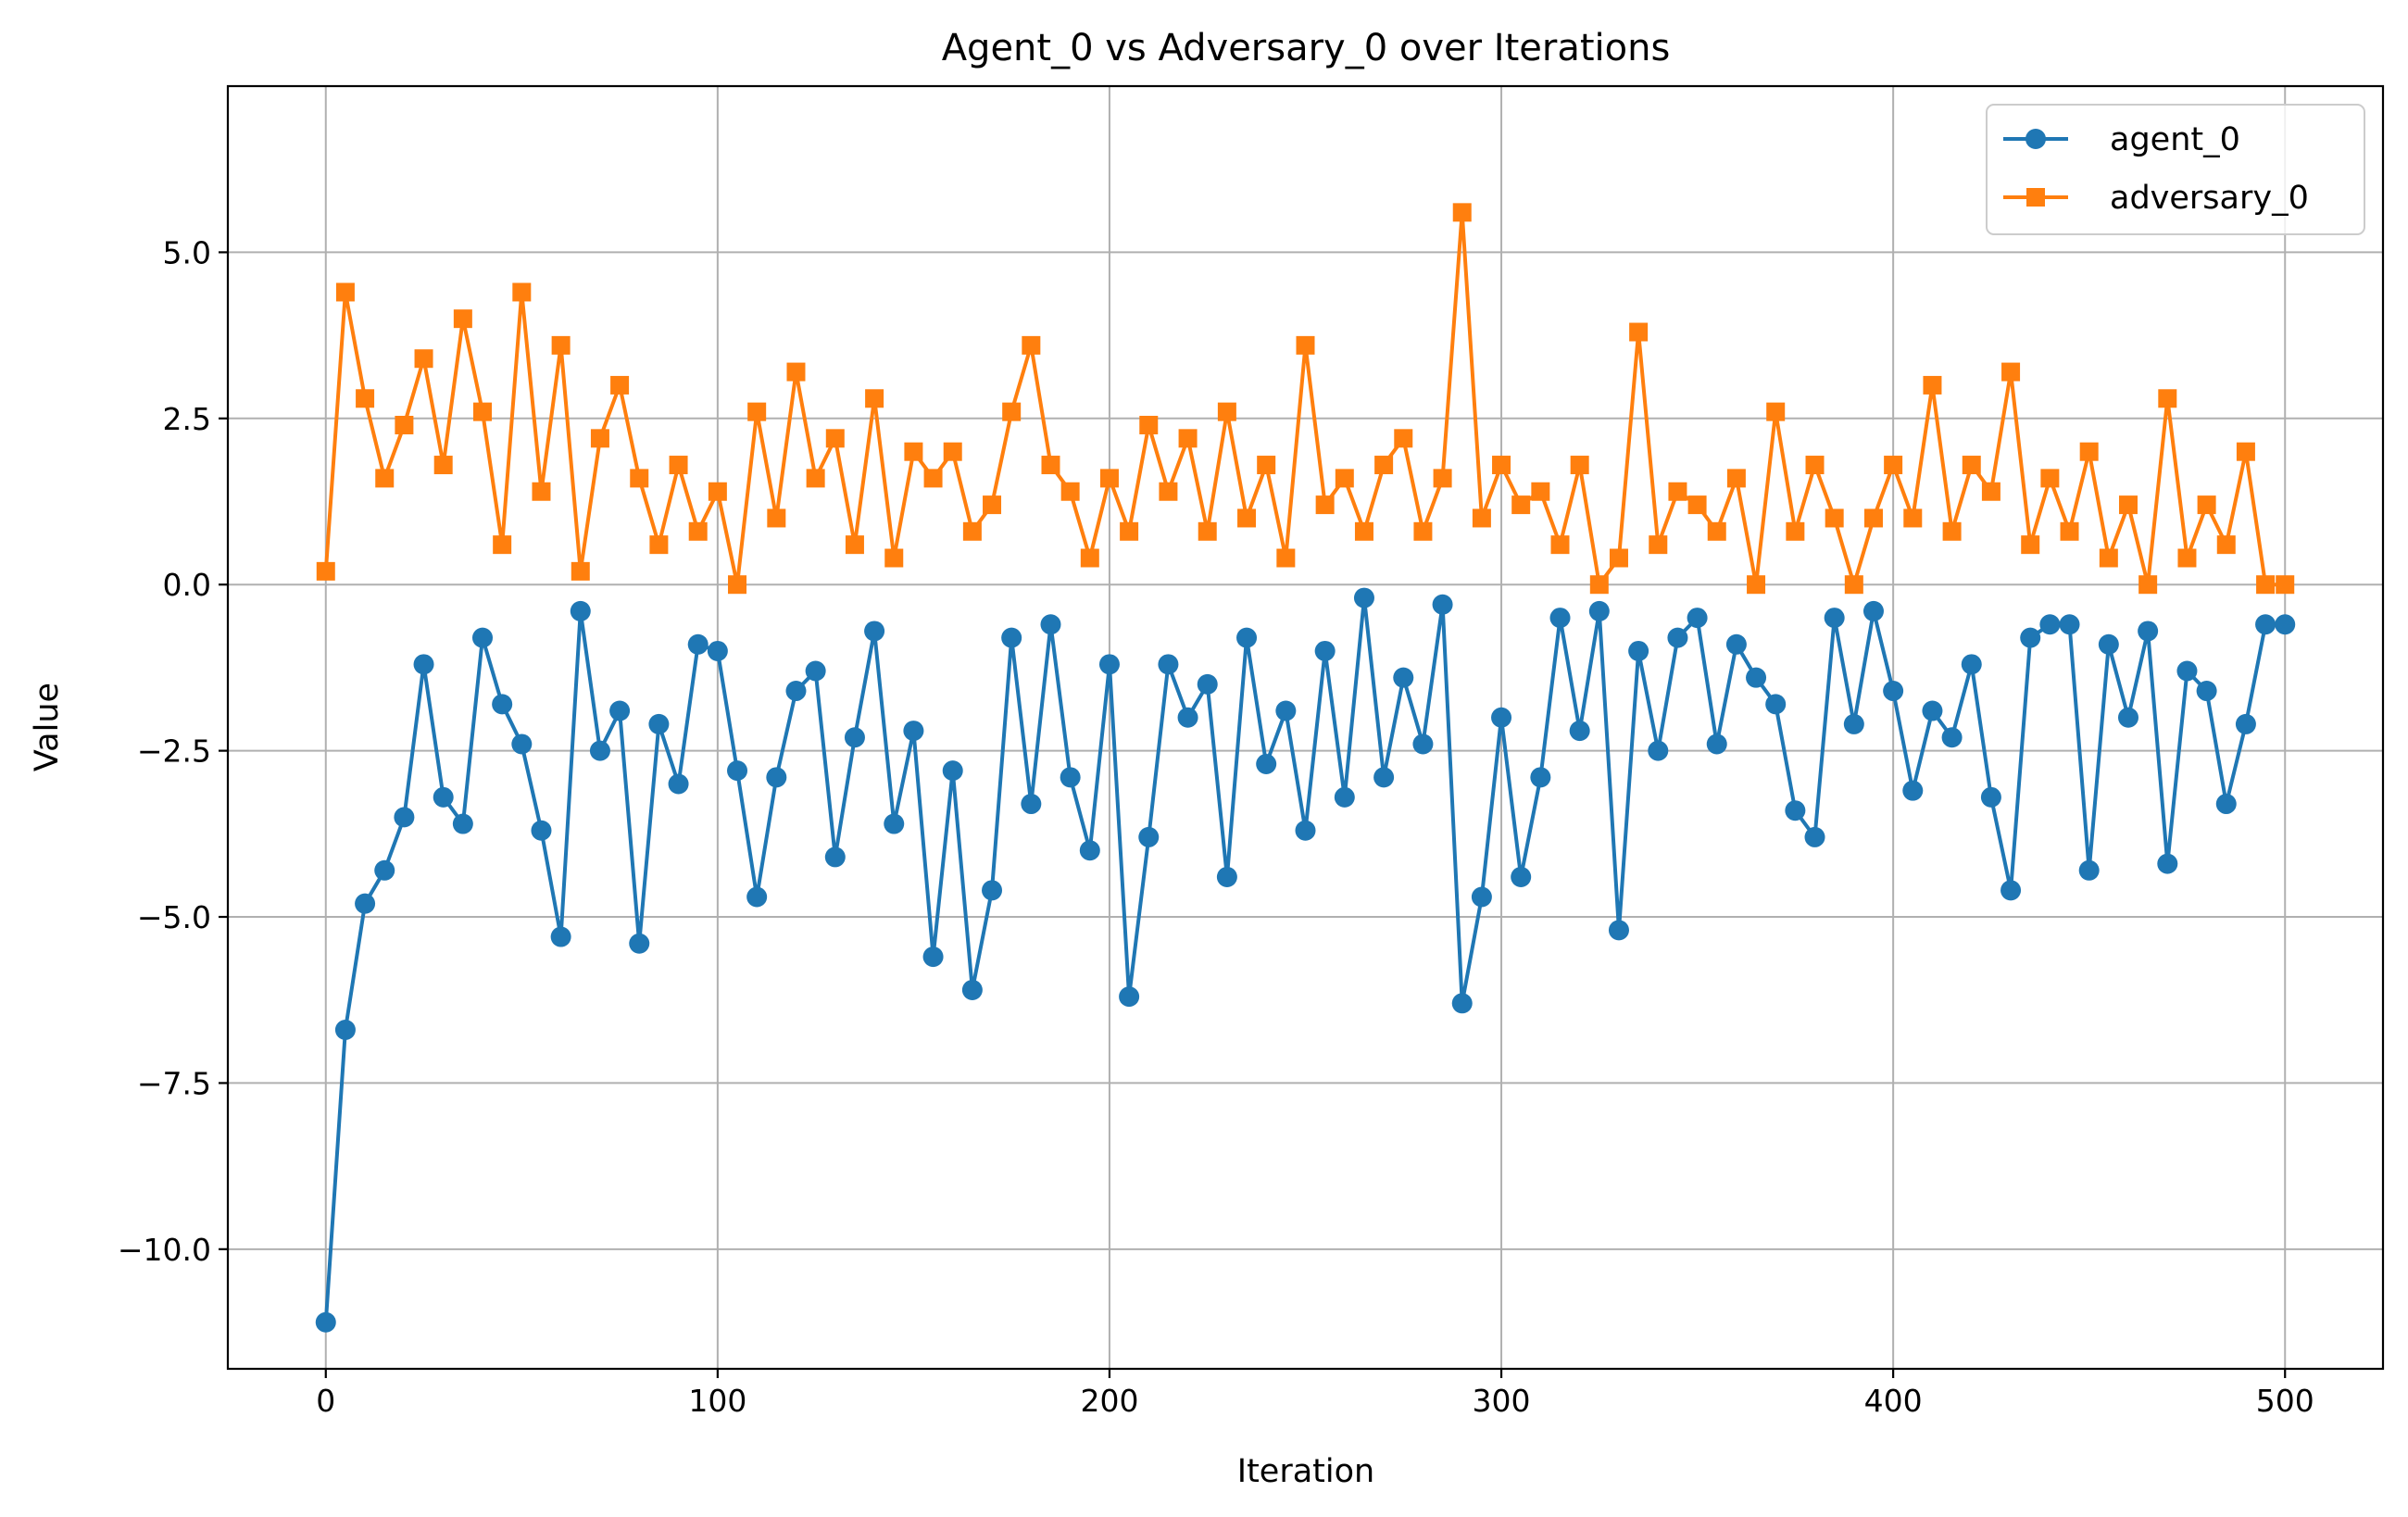 This screenshot has width=2408, height=1517. I want to click on legend-box, so click(2175, 169).